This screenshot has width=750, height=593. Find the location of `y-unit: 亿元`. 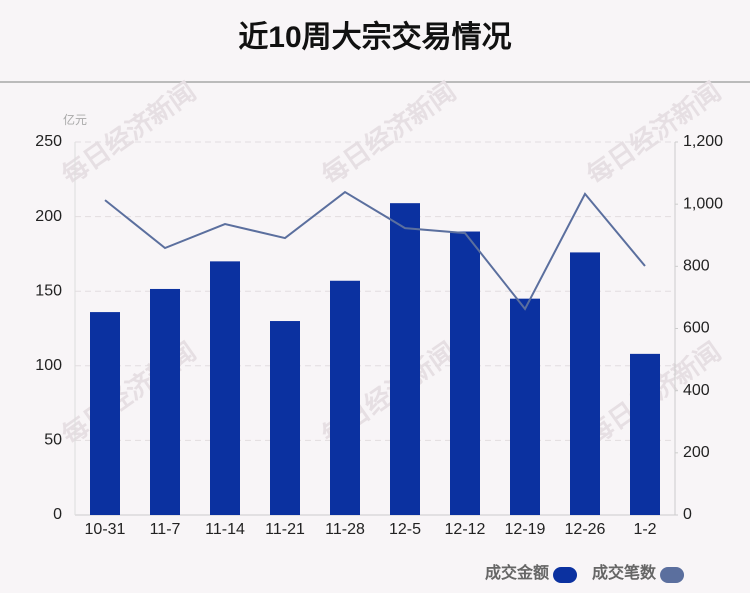

y-unit: 亿元 is located at coordinates (75, 119).